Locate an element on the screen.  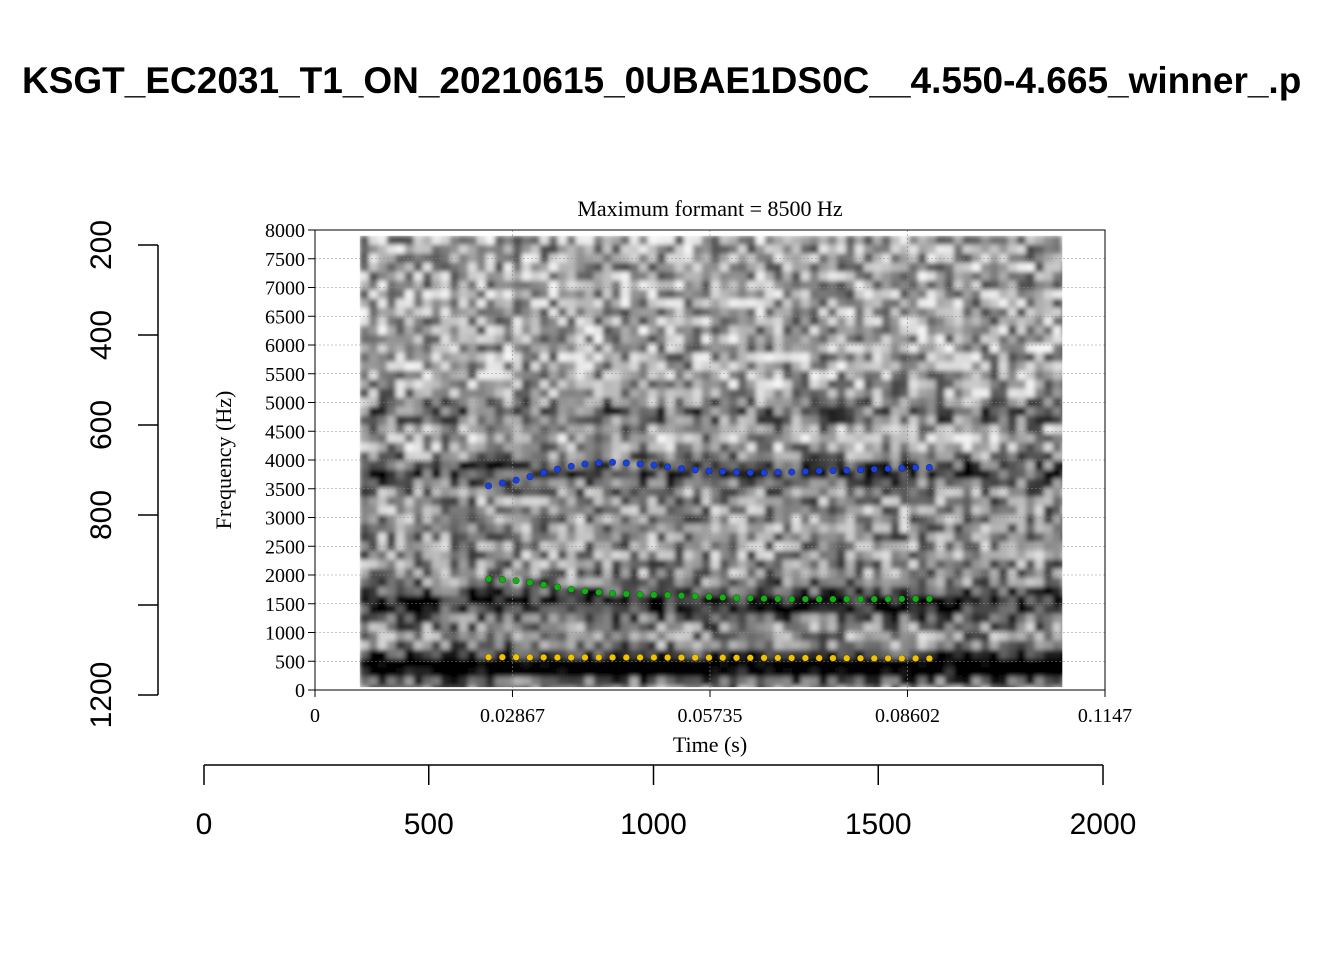
y-tick-label: 8000 is located at coordinates (285, 231).